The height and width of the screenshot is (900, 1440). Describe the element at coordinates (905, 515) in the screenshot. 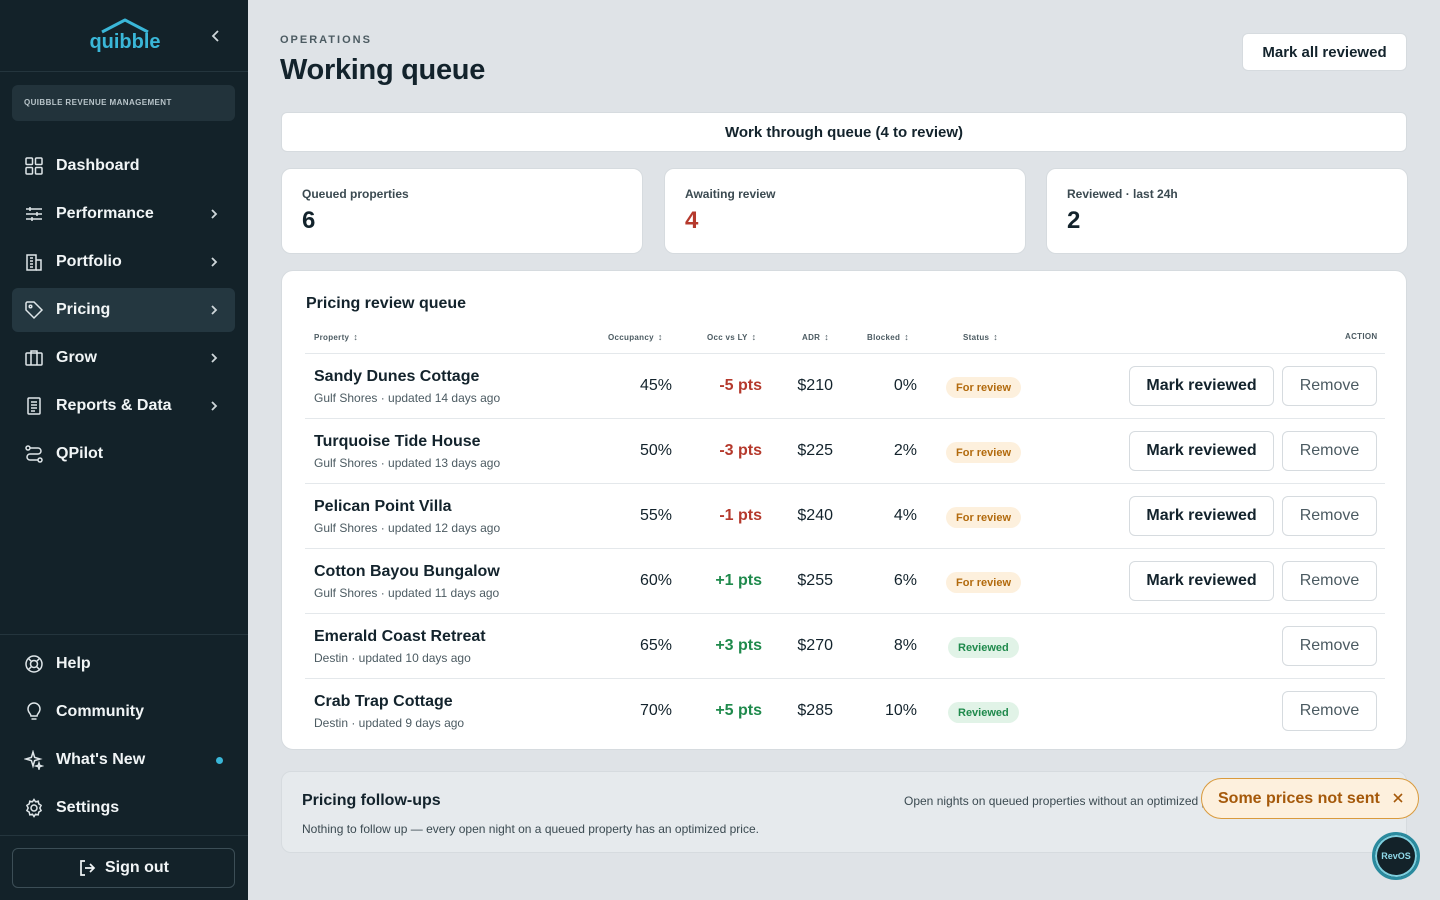

I see `blocked-value: 4%` at that location.